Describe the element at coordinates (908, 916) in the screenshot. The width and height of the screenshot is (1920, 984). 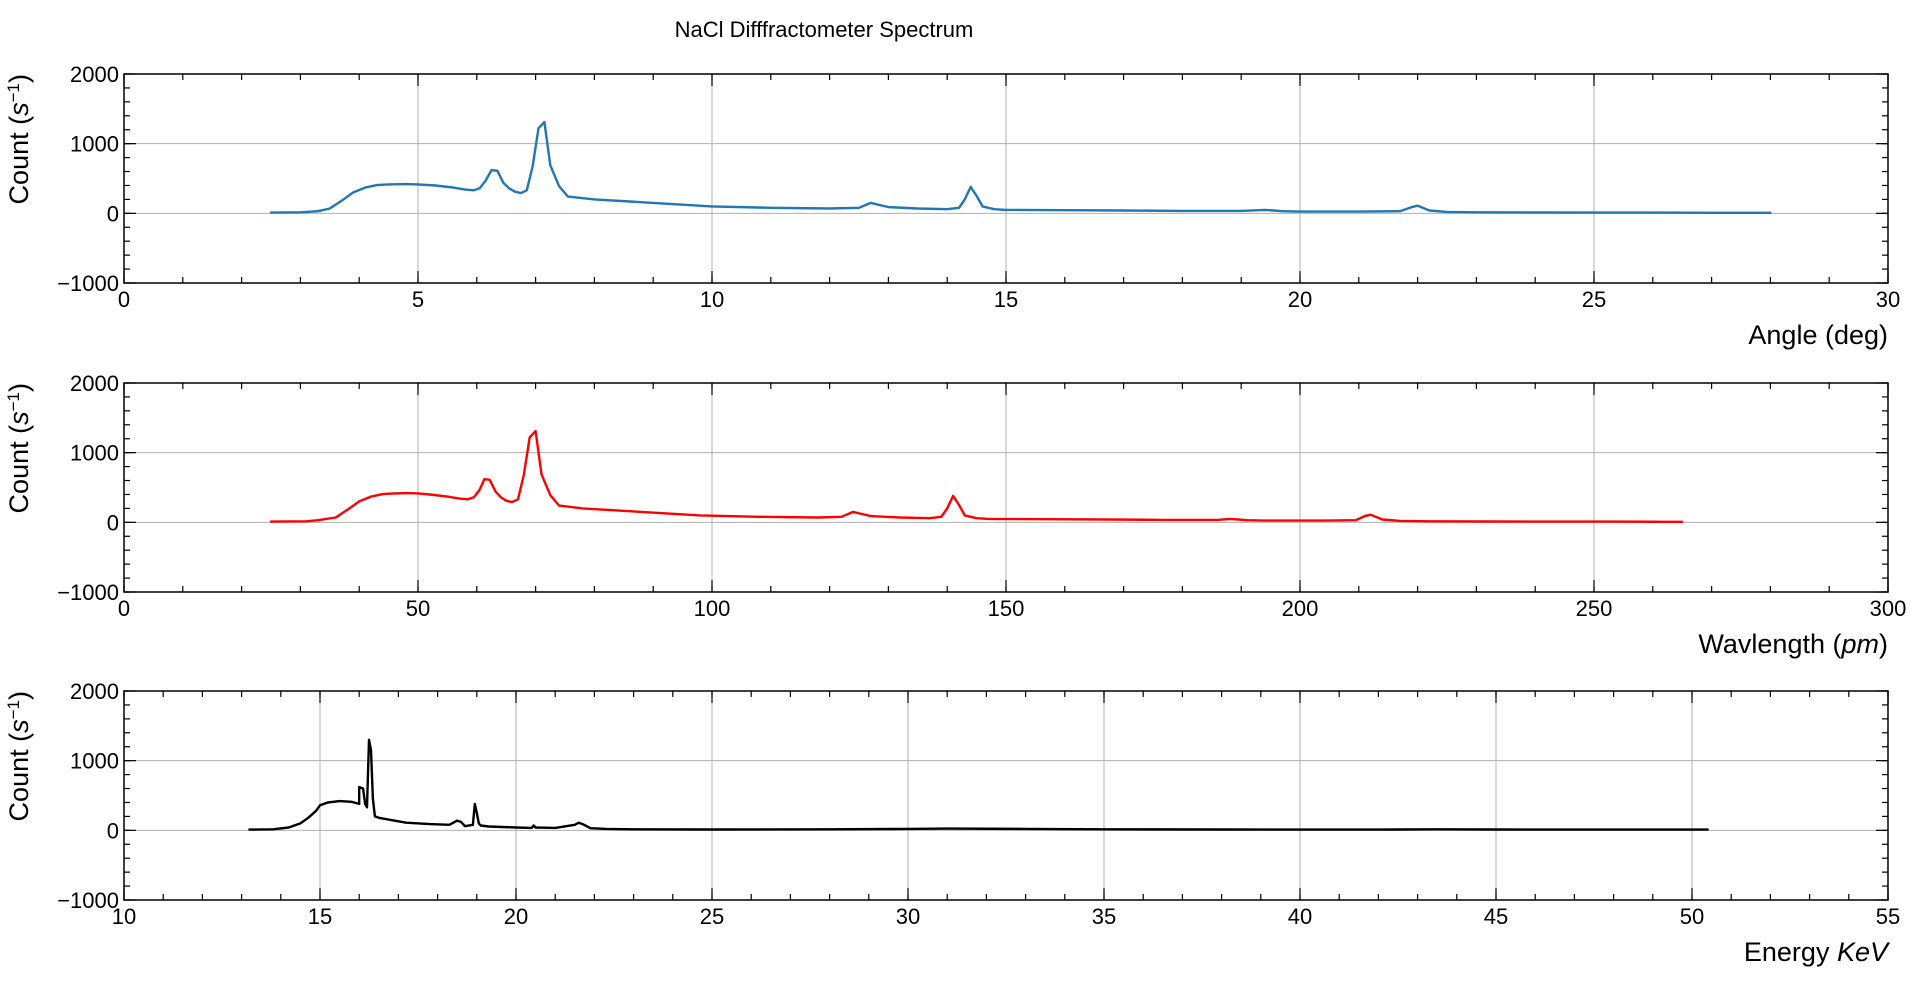
I see `energy-x-tick-label: 30` at that location.